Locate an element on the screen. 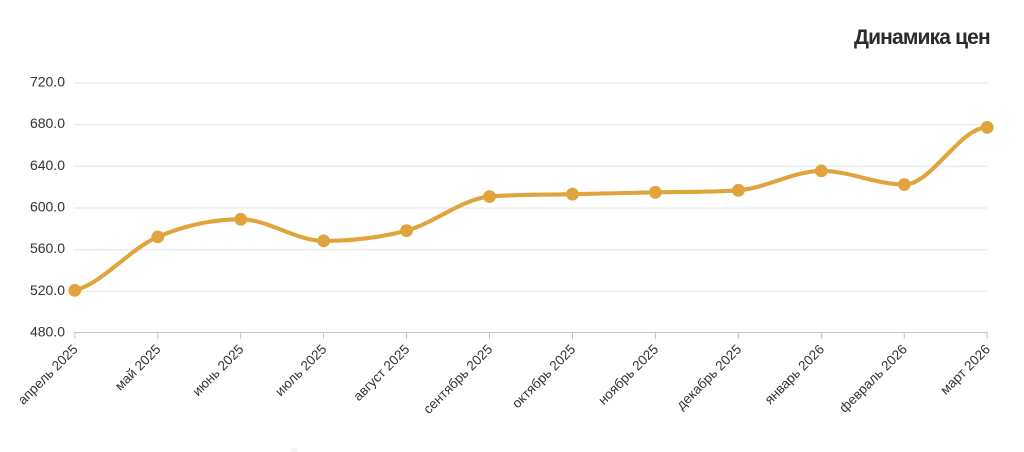 This screenshot has width=1024, height=452. svg-text: 720.0 is located at coordinates (47, 82).